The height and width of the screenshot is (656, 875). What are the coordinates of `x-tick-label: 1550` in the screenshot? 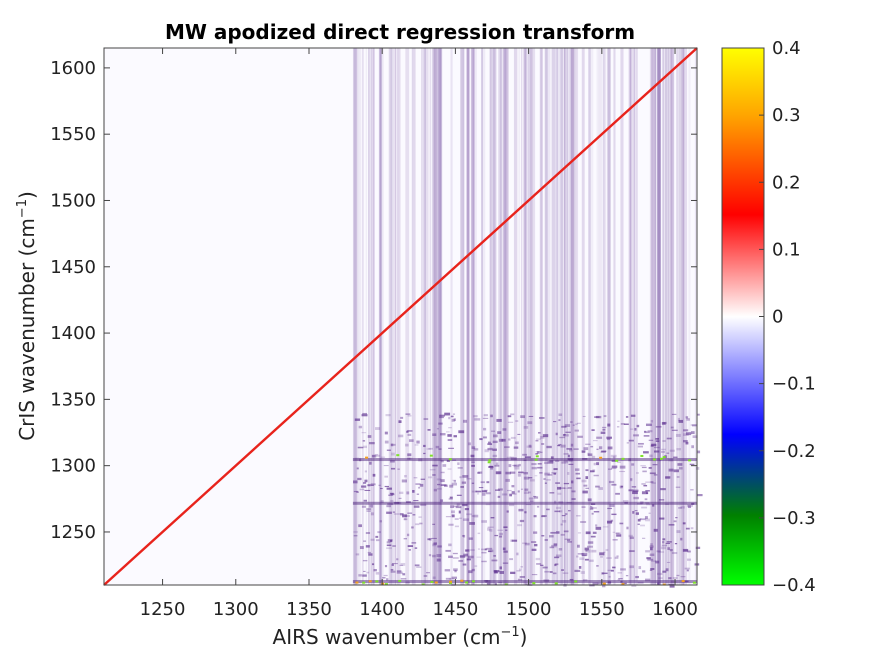 It's located at (602, 609).